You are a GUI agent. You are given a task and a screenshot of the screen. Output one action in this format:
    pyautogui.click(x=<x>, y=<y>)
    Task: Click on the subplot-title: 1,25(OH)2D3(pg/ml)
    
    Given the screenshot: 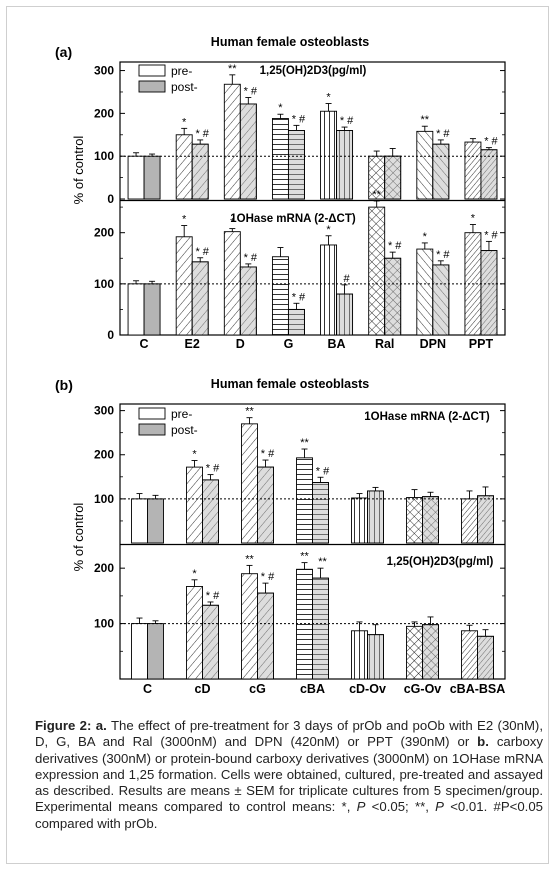 What is the action you would take?
    pyautogui.click(x=313, y=71)
    